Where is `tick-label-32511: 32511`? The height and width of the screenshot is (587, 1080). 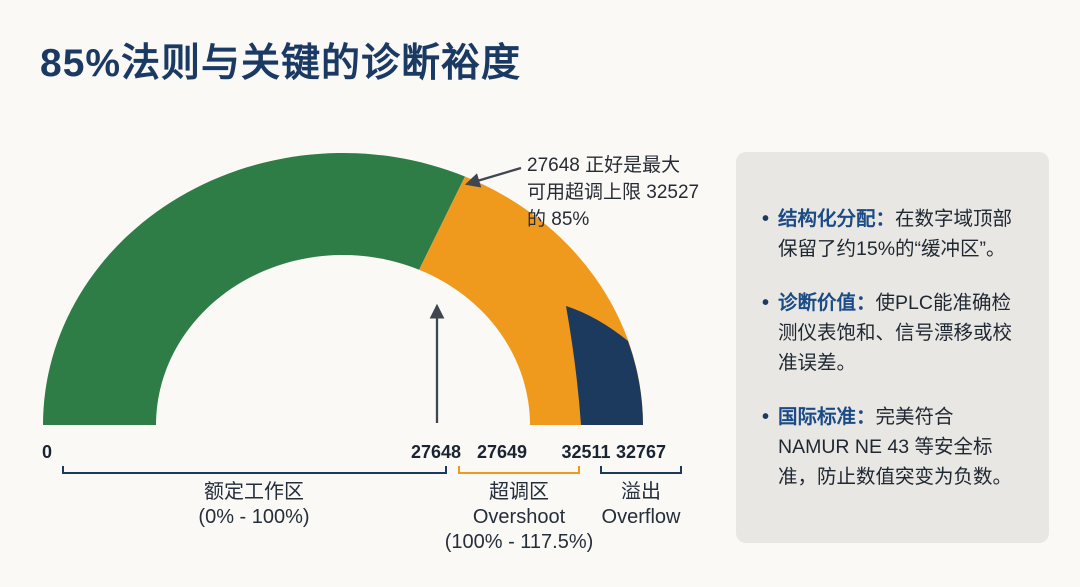
tick-label-32511: 32511 is located at coordinates (586, 452).